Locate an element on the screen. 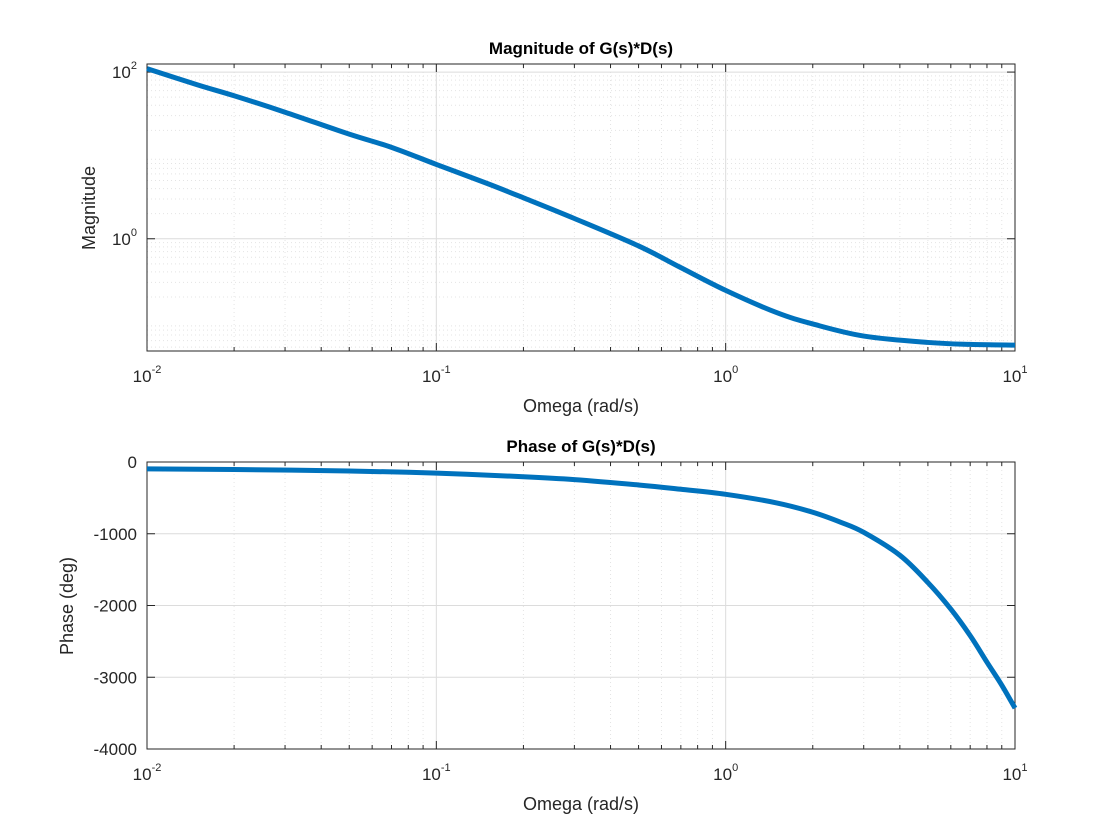 This screenshot has height=840, width=1120. magnitude-ylabel: Magnitude is located at coordinates (89, 208).